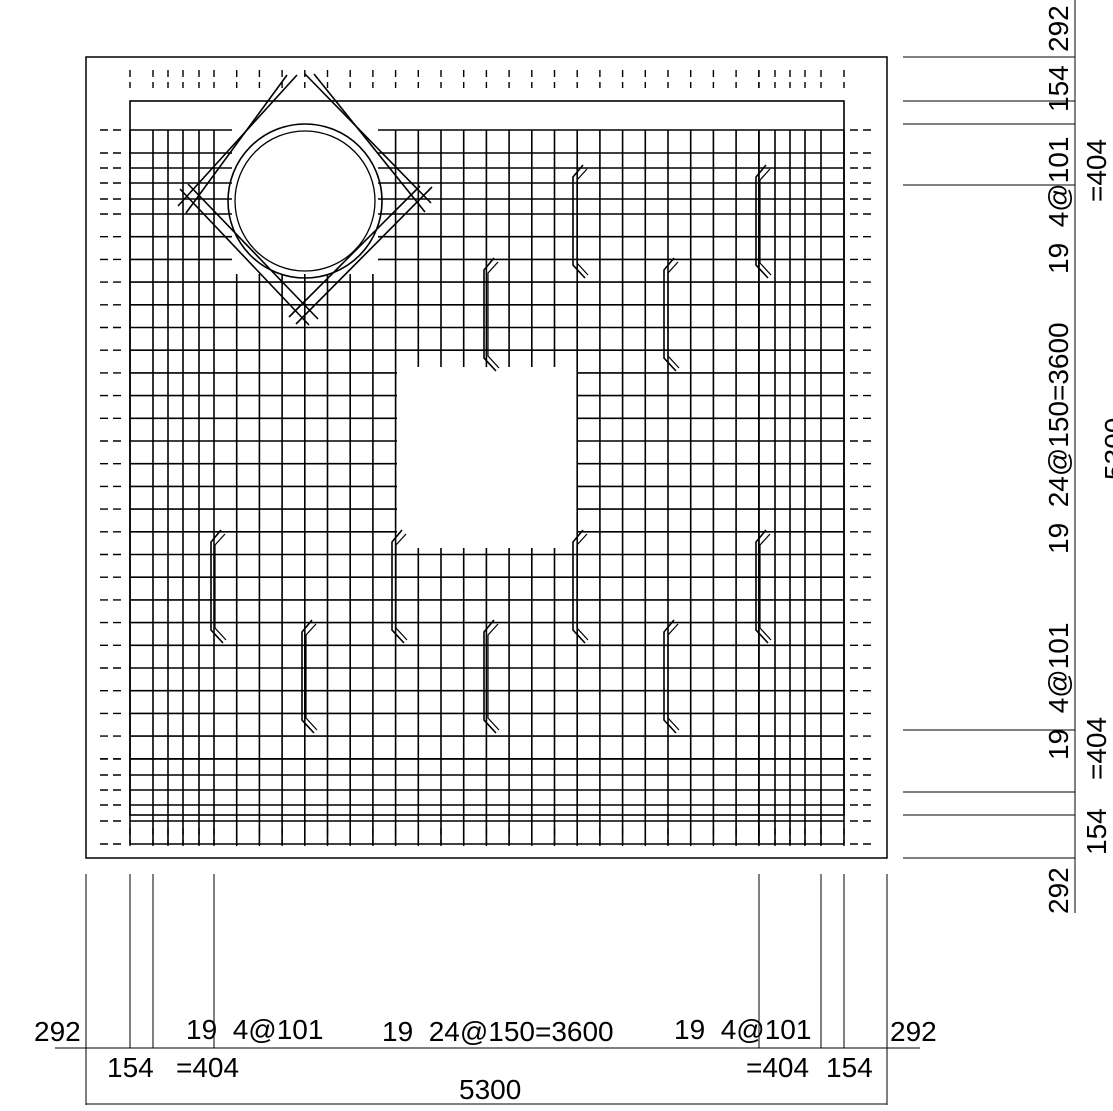 Image resolution: width=1113 pixels, height=1111 pixels. I want to click on dim-right-bottom-edge: 154, so click(1096, 831).